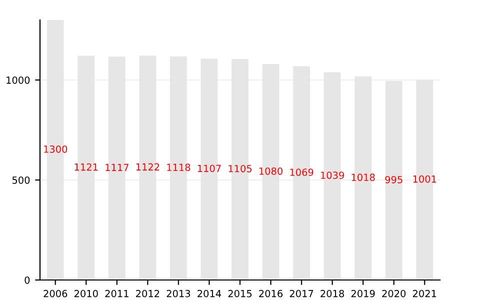 The height and width of the screenshot is (300, 480). Describe the element at coordinates (240, 168) in the screenshot. I see `data-label: 1105` at that location.